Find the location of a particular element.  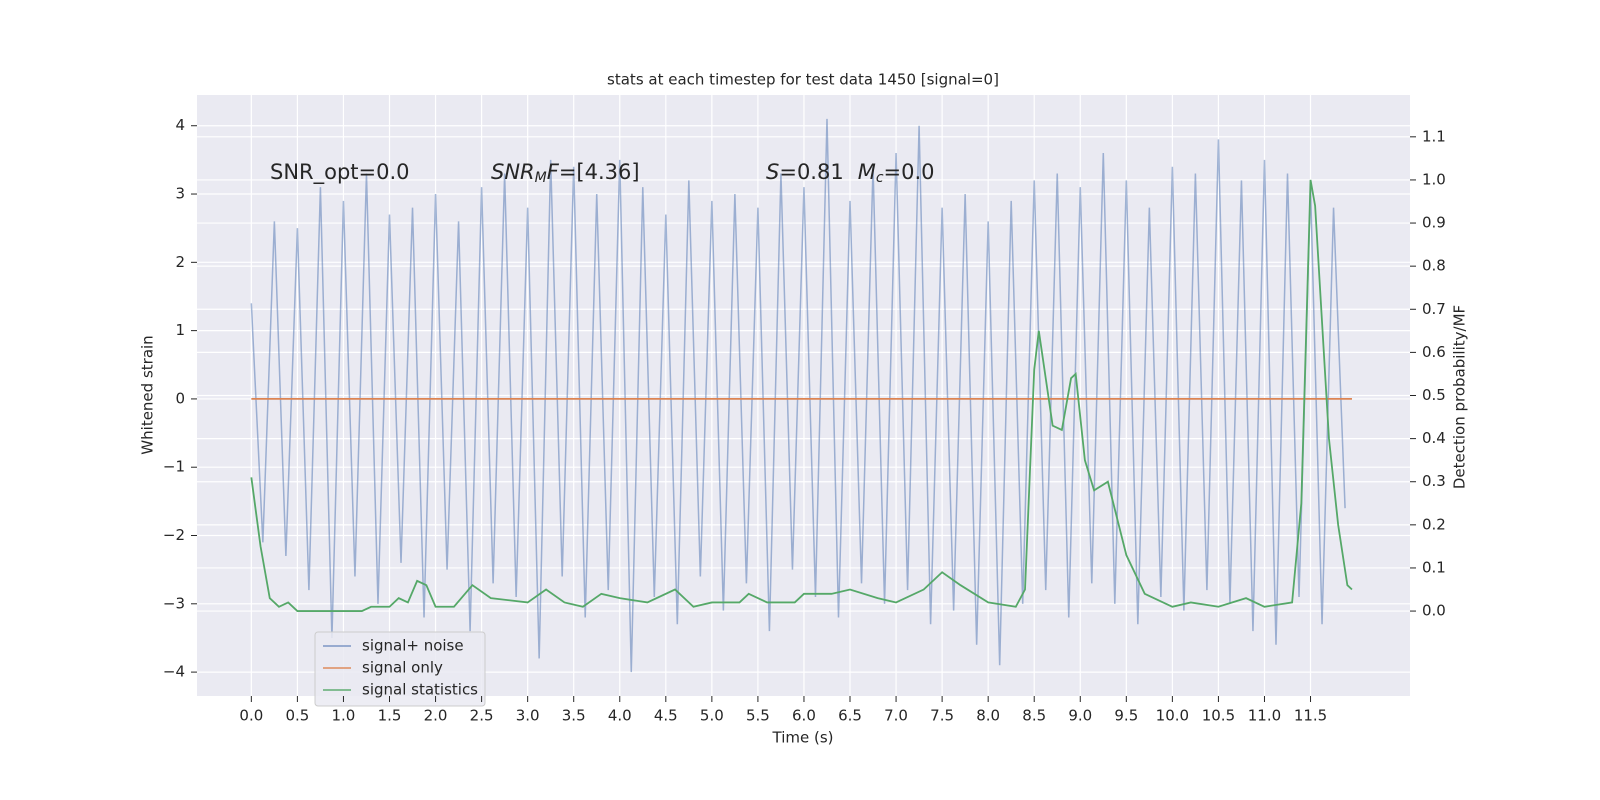

annotation-text: F is located at coordinates (553, 172).